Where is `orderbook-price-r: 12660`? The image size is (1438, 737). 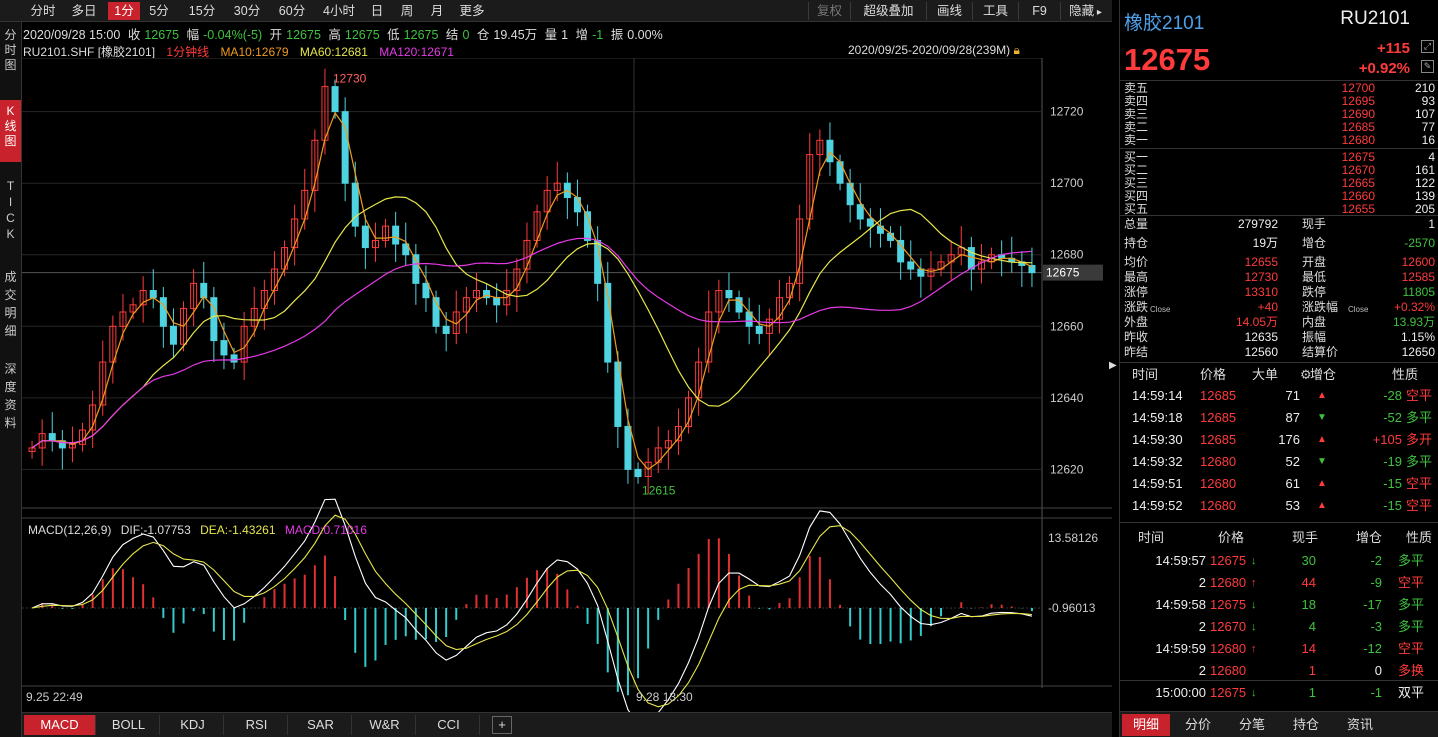
orderbook-price-r: 12660 is located at coordinates (1358, 196).